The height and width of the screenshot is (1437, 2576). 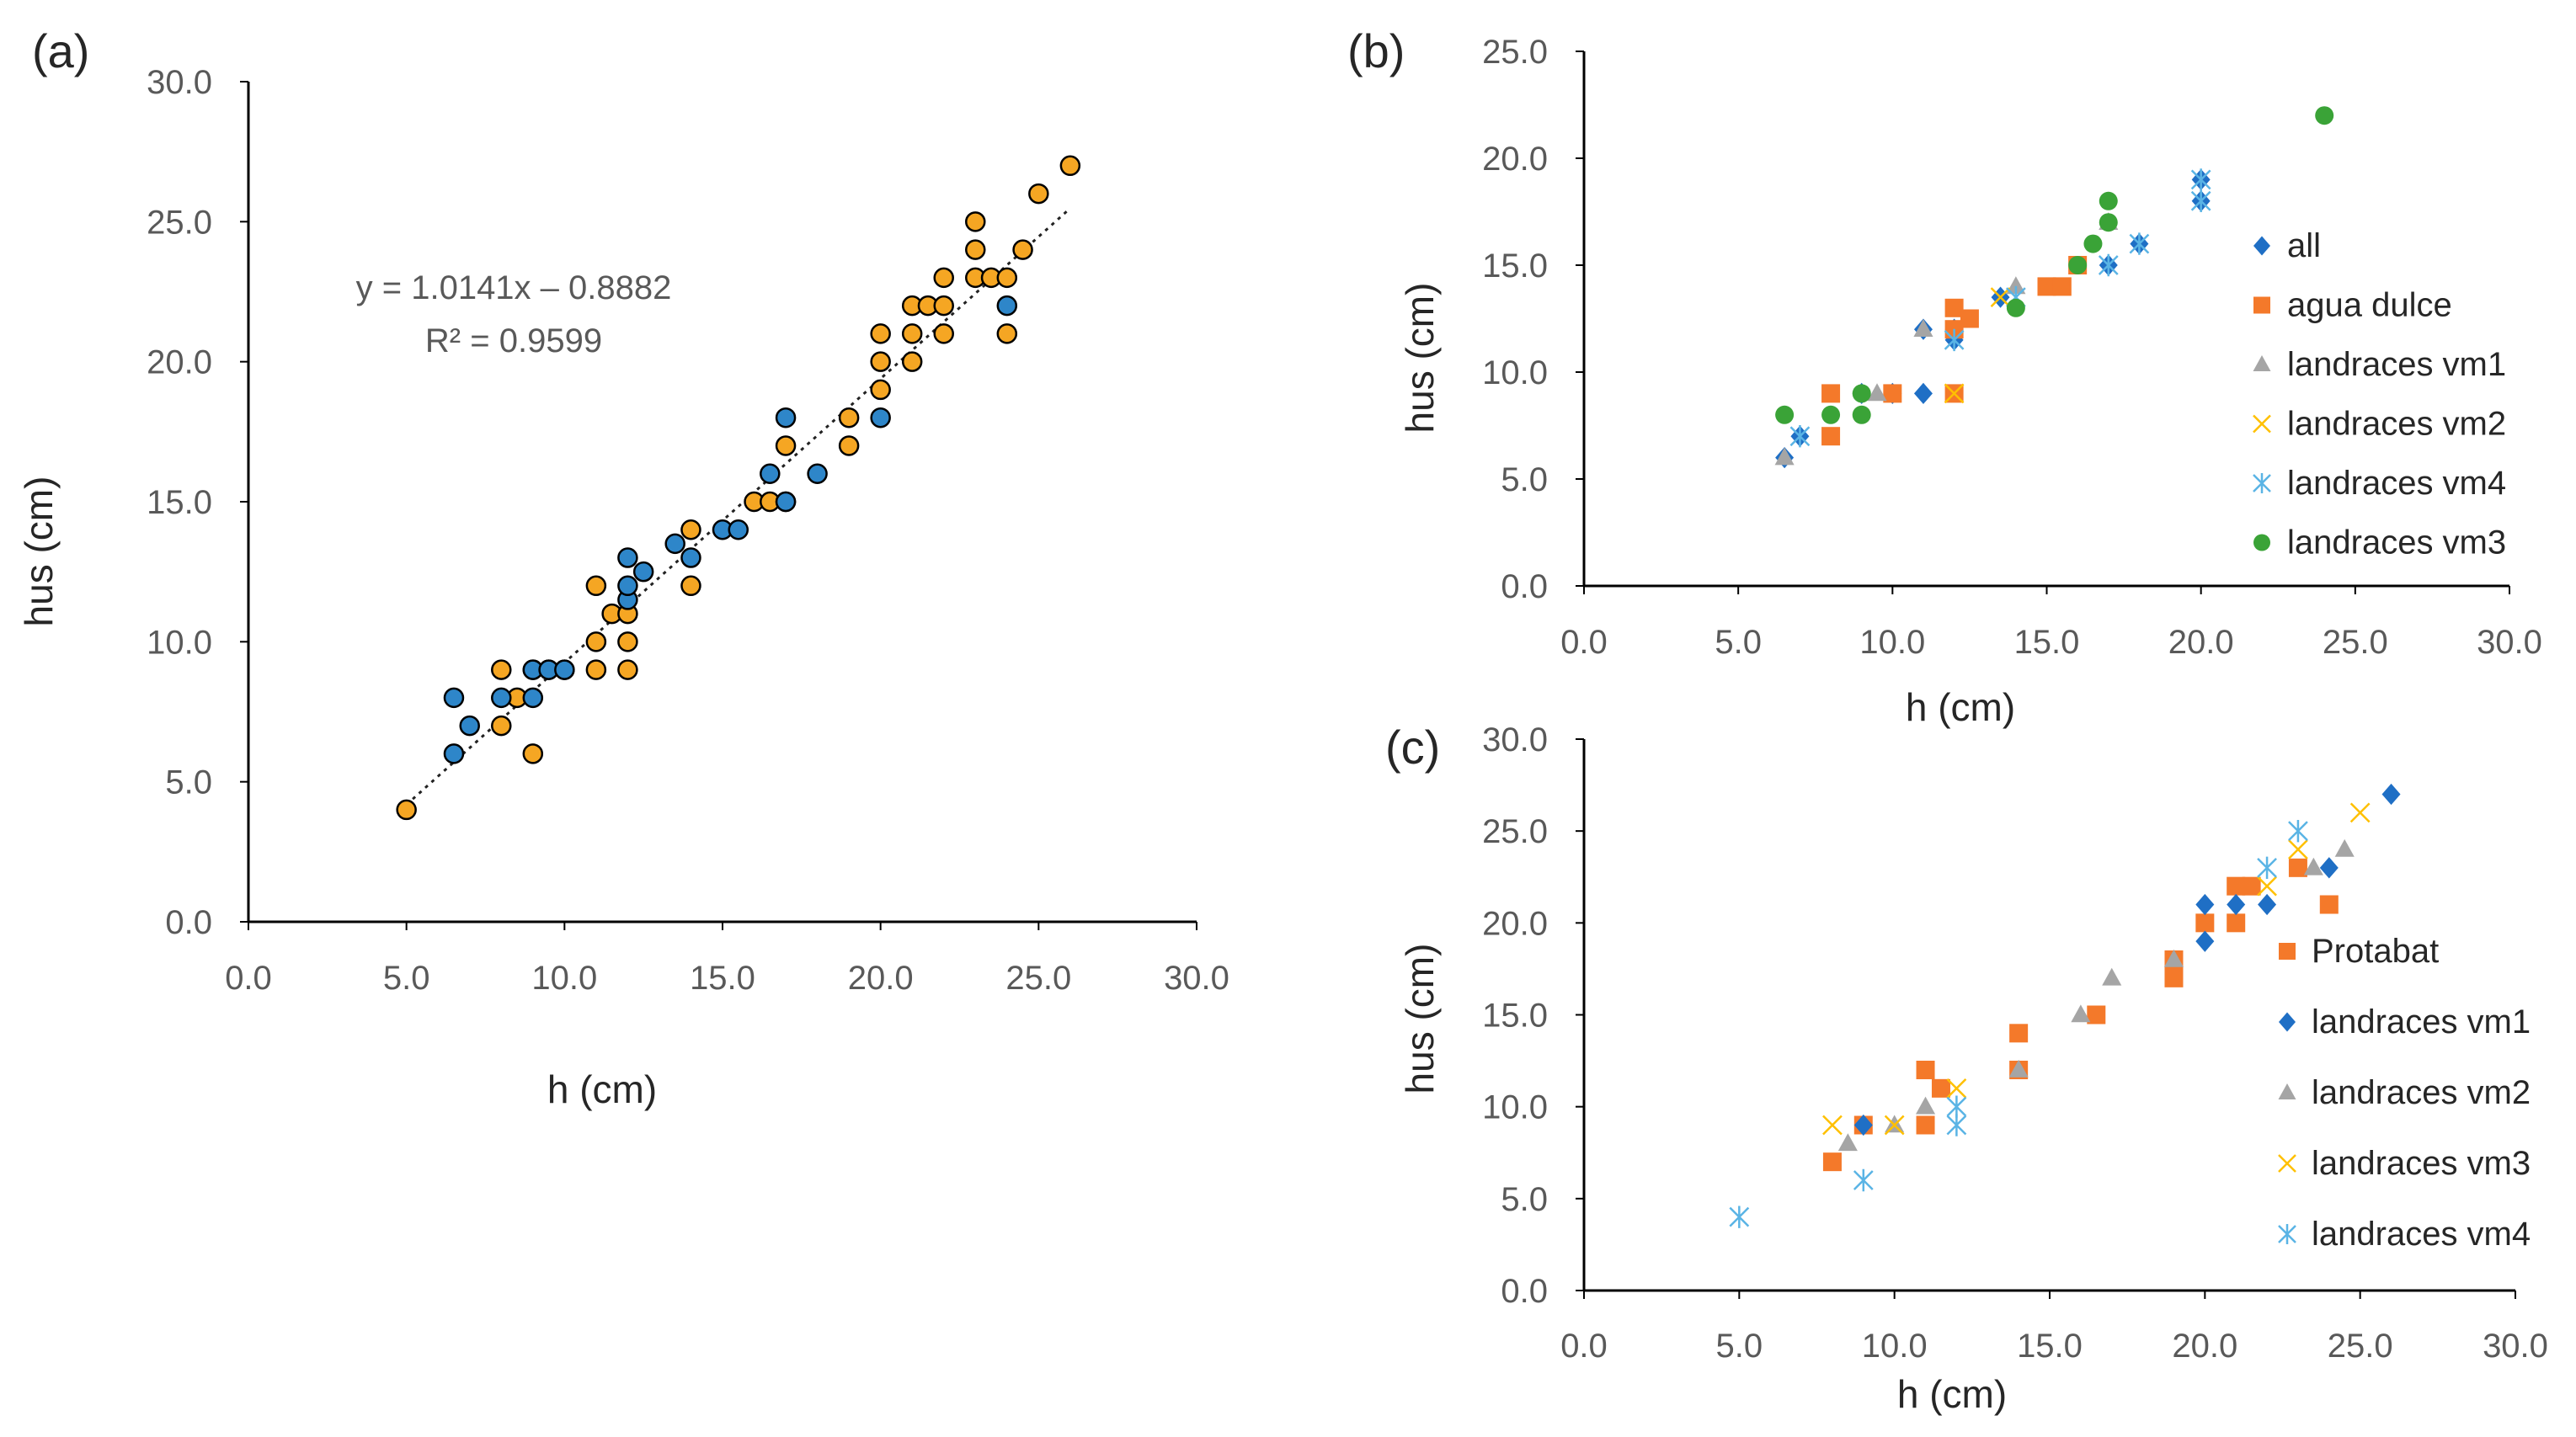 I want to click on legend-label: landraces vm2, so click(x=2421, y=1093).